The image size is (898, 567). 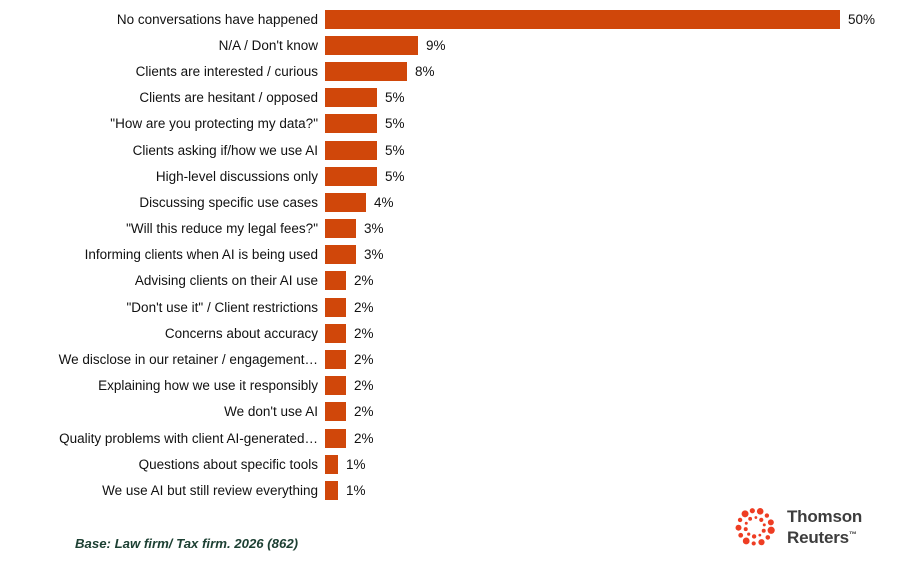 What do you see at coordinates (436, 45) in the screenshot?
I see `value-label: 9%` at bounding box center [436, 45].